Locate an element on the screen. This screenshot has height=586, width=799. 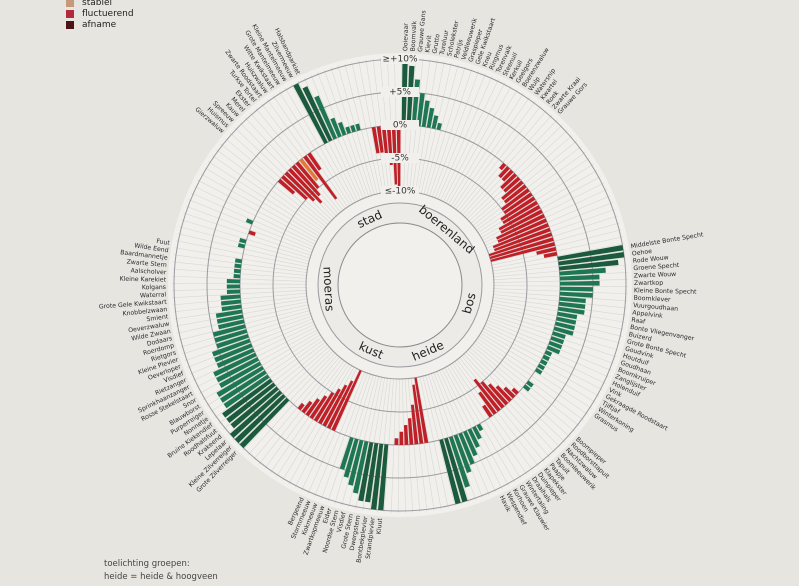
group-label: moeras is located at coordinates (328, 289).